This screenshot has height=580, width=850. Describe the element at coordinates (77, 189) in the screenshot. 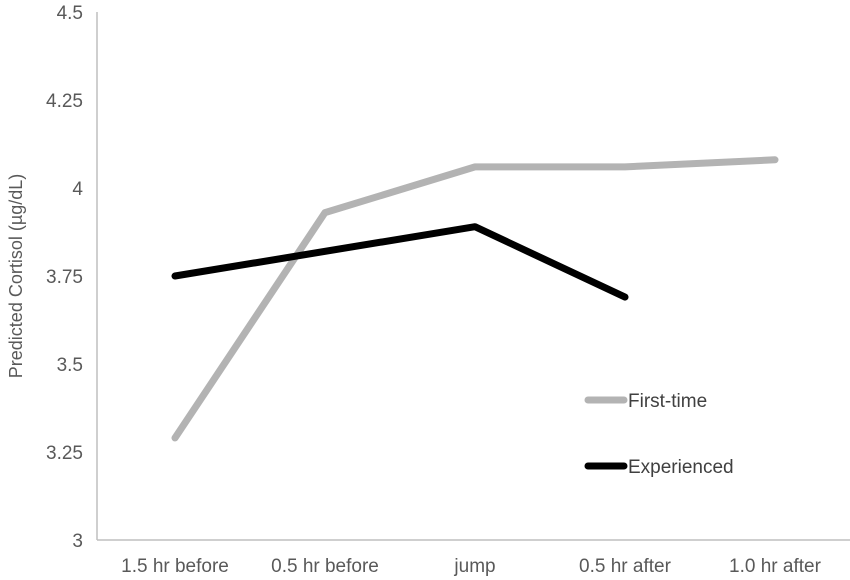

I see `y-tick-label: 4` at that location.